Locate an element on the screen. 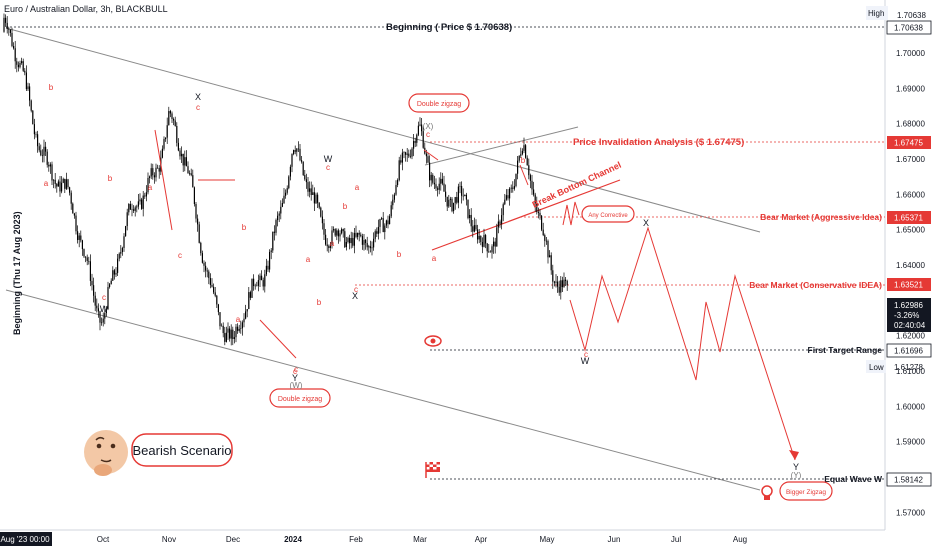  checkered-flag-icon is located at coordinates (432, 470).